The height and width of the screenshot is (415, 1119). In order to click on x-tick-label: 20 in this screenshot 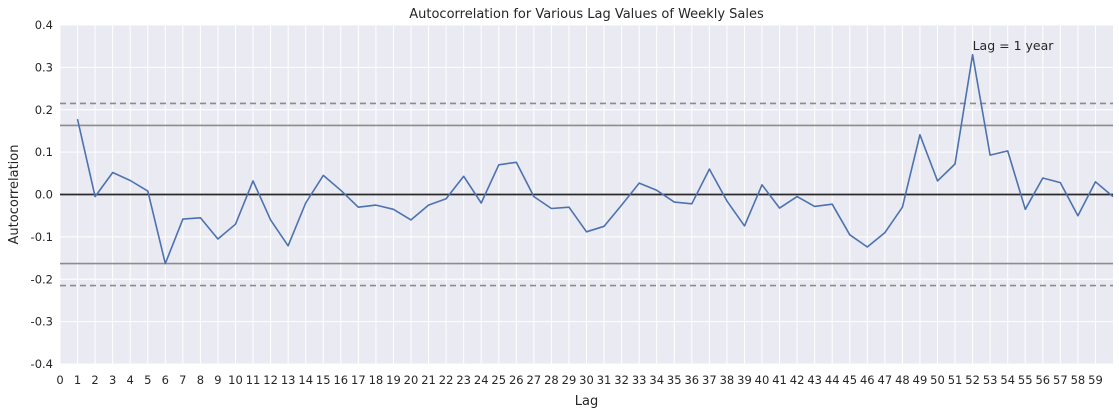, I will do `click(411, 380)`.